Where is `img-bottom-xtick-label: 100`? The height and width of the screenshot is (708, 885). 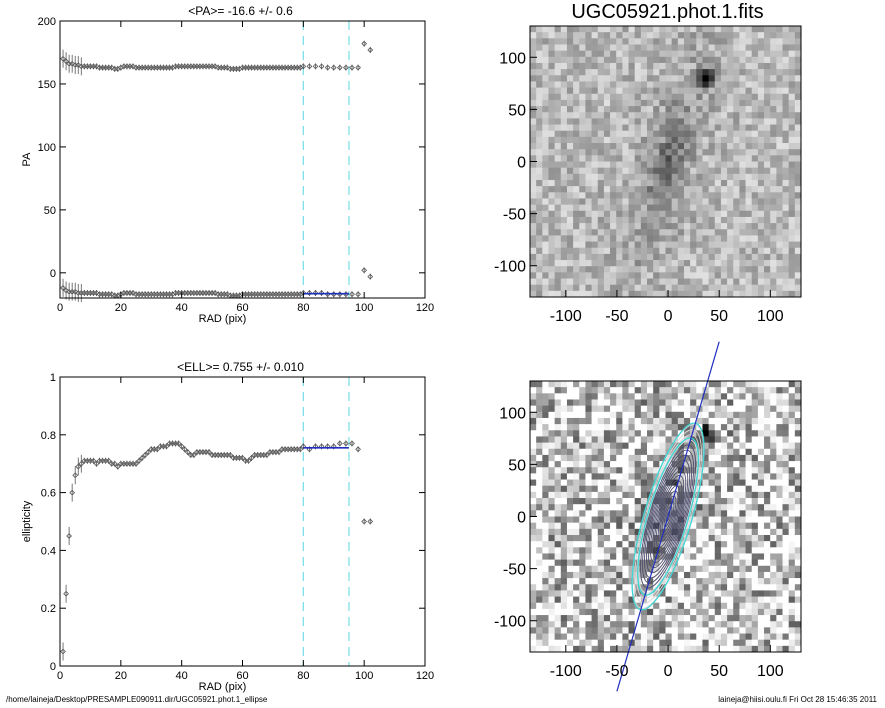 img-bottom-xtick-label: 100 is located at coordinates (770, 671).